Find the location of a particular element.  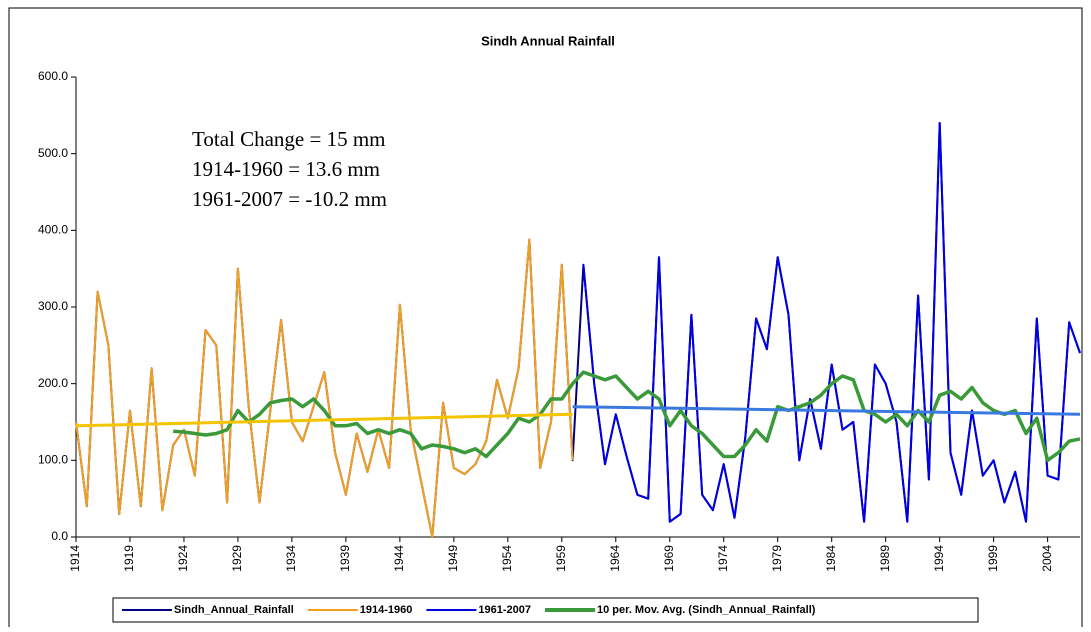

y-tick-label: 0.0 is located at coordinates (59, 536).